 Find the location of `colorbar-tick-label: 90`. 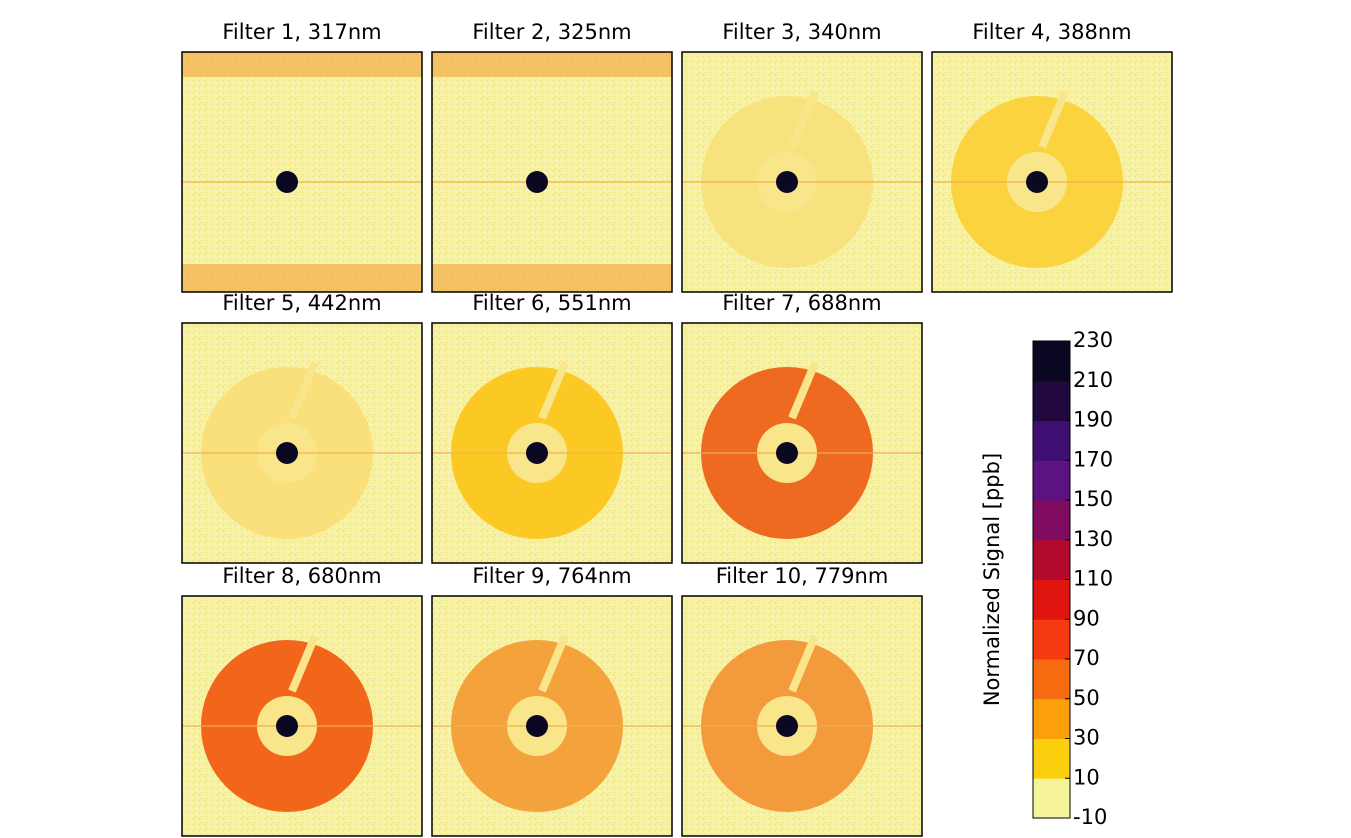

colorbar-tick-label: 90 is located at coordinates (1086, 618).